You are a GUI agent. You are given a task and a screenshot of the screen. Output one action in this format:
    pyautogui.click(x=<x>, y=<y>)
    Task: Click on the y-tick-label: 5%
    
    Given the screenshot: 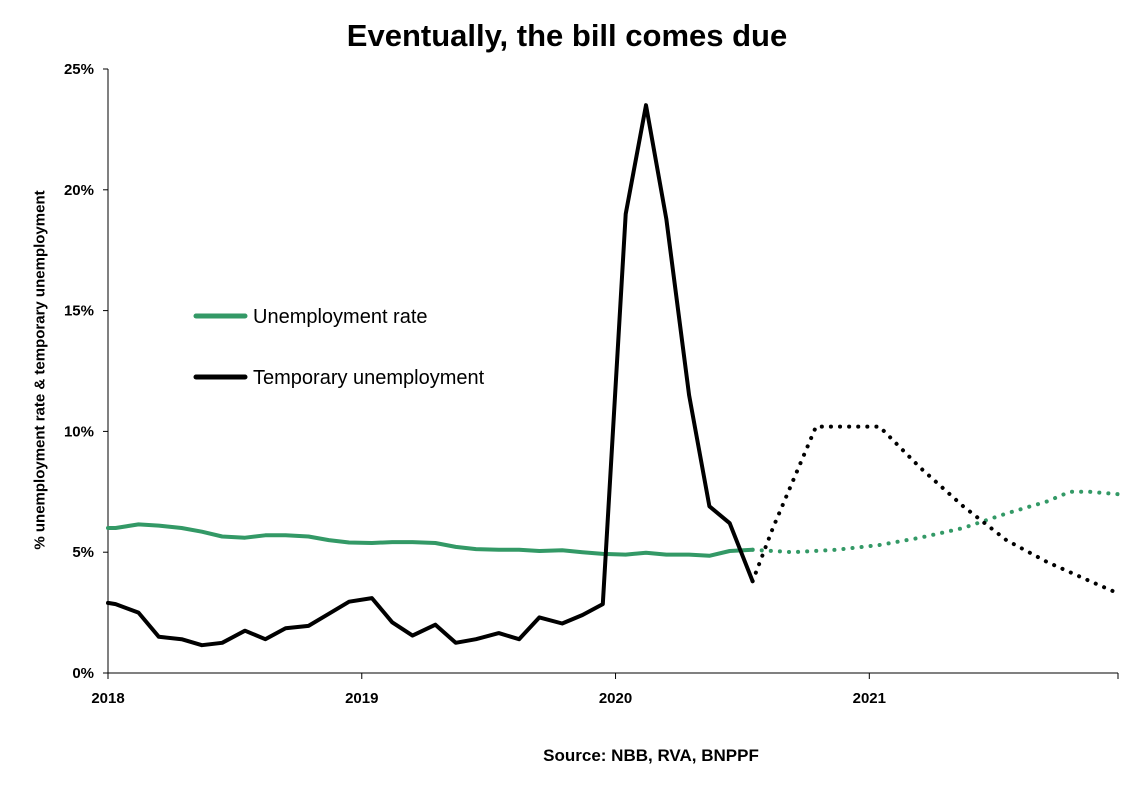 What is the action you would take?
    pyautogui.click(x=83, y=552)
    